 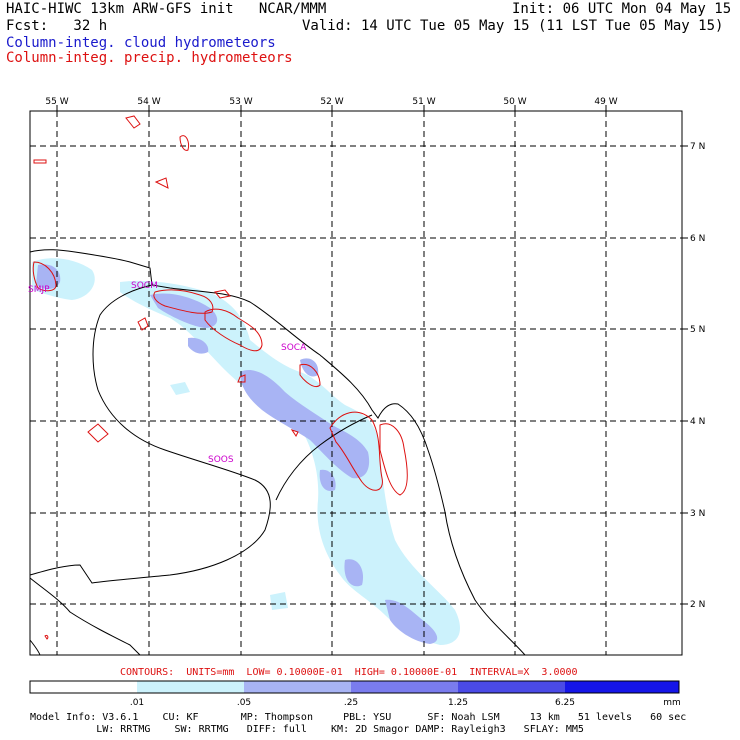 What do you see at coordinates (697, 514) in the screenshot?
I see `lat-label: 3 N` at bounding box center [697, 514].